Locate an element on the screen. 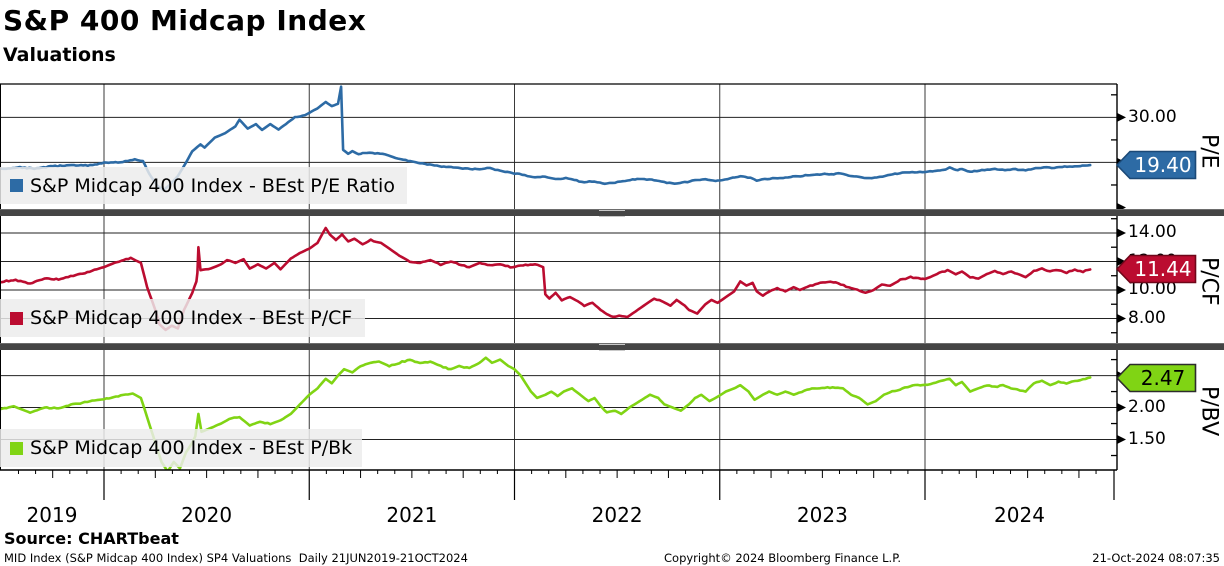 The image size is (1224, 566). x-year-label: 2020 is located at coordinates (207, 515).